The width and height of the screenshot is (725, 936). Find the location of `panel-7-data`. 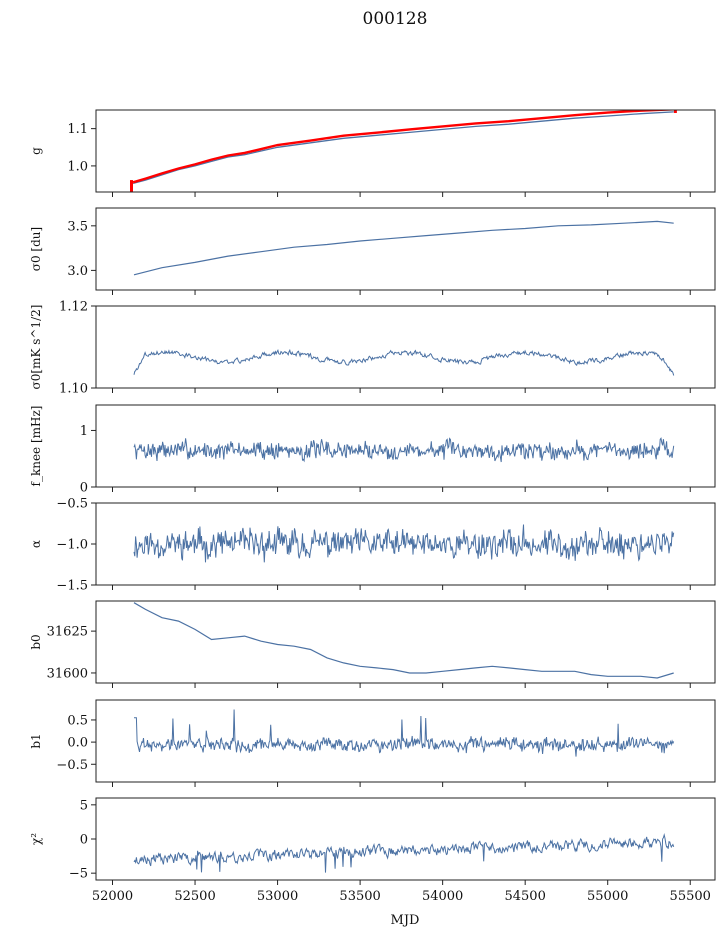

panel-7-data is located at coordinates (404, 733).